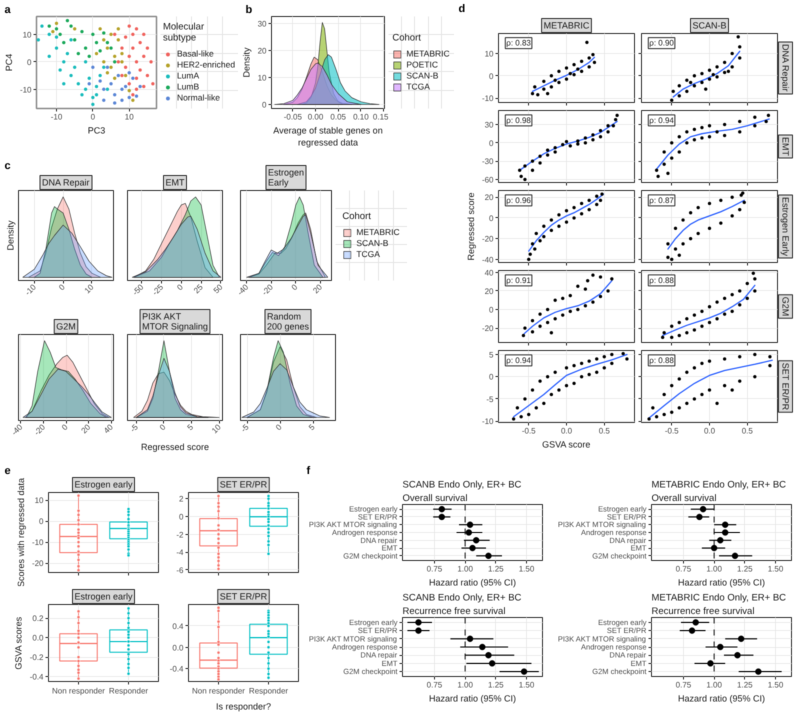 This screenshot has height=719, width=800. I want to click on chart-title: DNA Repair, so click(66, 183).